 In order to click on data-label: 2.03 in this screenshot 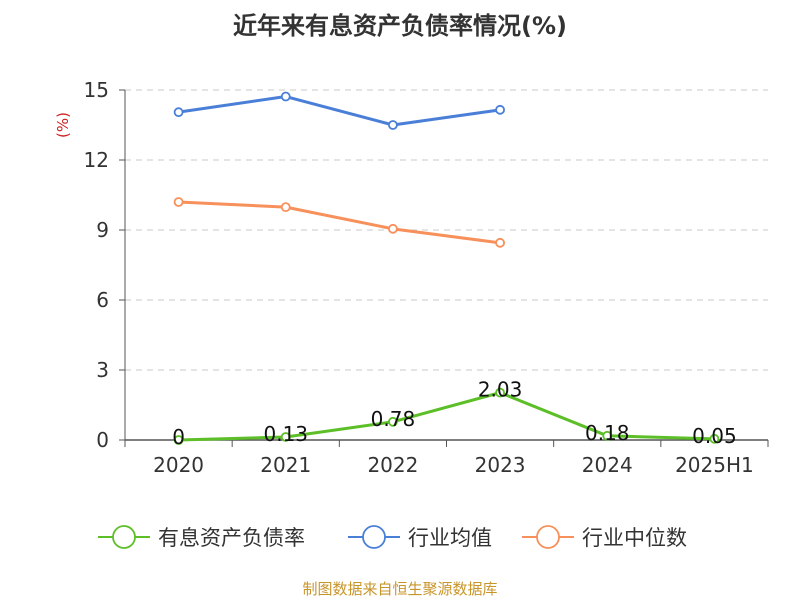, I will do `click(500, 390)`.